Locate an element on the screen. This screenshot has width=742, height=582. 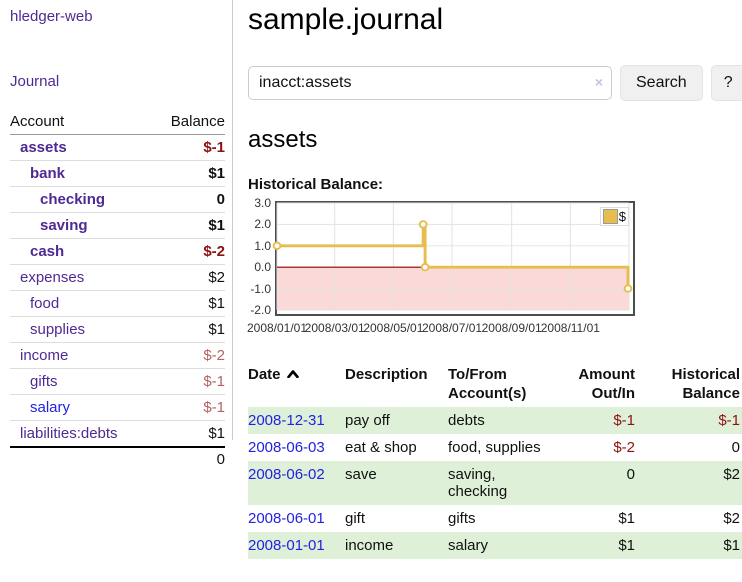
accounts-total-row: 0 is located at coordinates (117, 458).